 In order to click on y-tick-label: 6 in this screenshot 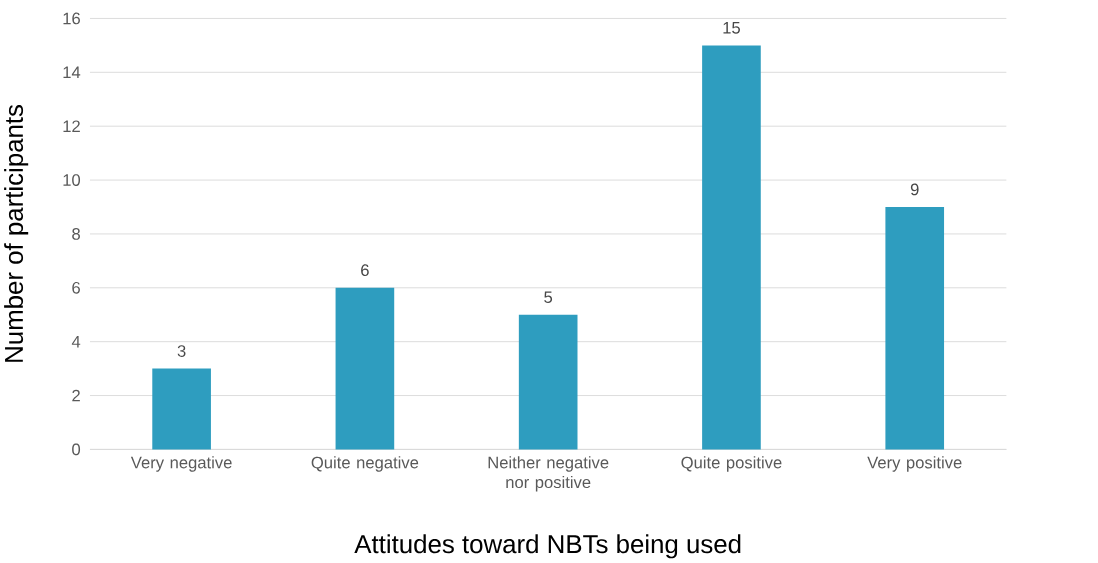, I will do `click(76, 287)`.